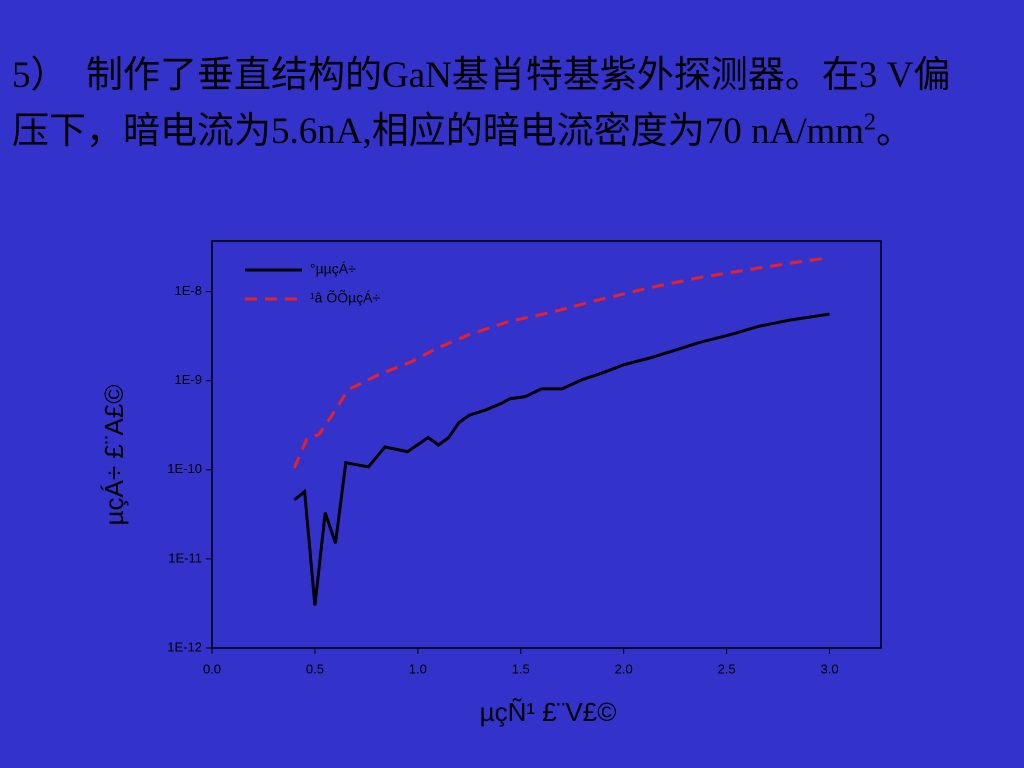 The height and width of the screenshot is (768, 1024). What do you see at coordinates (624, 668) in the screenshot?
I see `x-tick-label: 2.0` at bounding box center [624, 668].